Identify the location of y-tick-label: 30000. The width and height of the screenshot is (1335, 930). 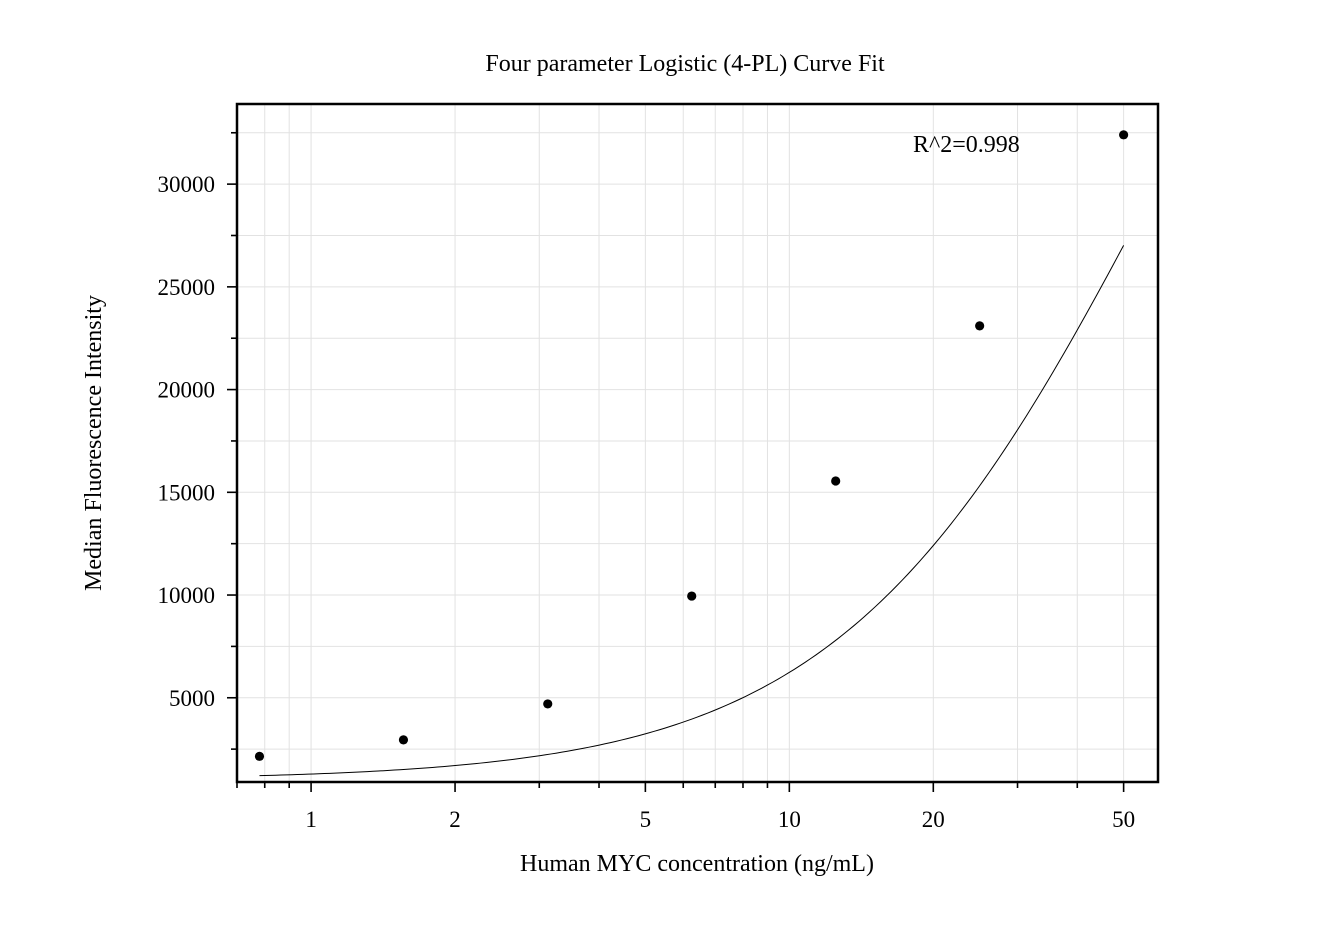
(187, 184).